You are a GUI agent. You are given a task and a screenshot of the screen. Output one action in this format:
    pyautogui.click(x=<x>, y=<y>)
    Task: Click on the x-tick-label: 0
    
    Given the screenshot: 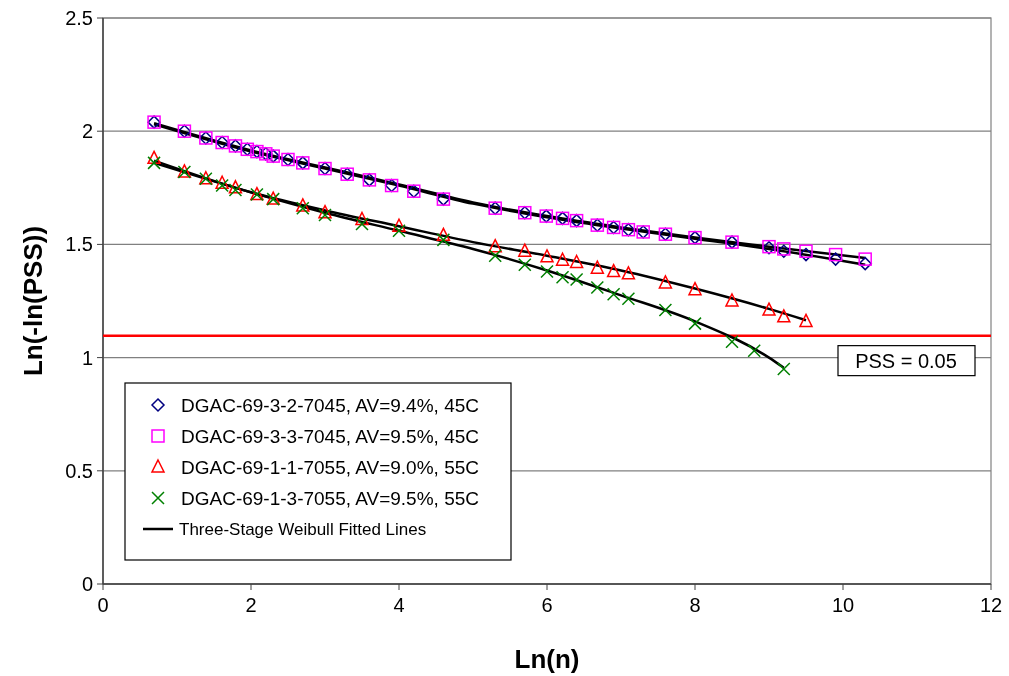 What is the action you would take?
    pyautogui.click(x=103, y=605)
    